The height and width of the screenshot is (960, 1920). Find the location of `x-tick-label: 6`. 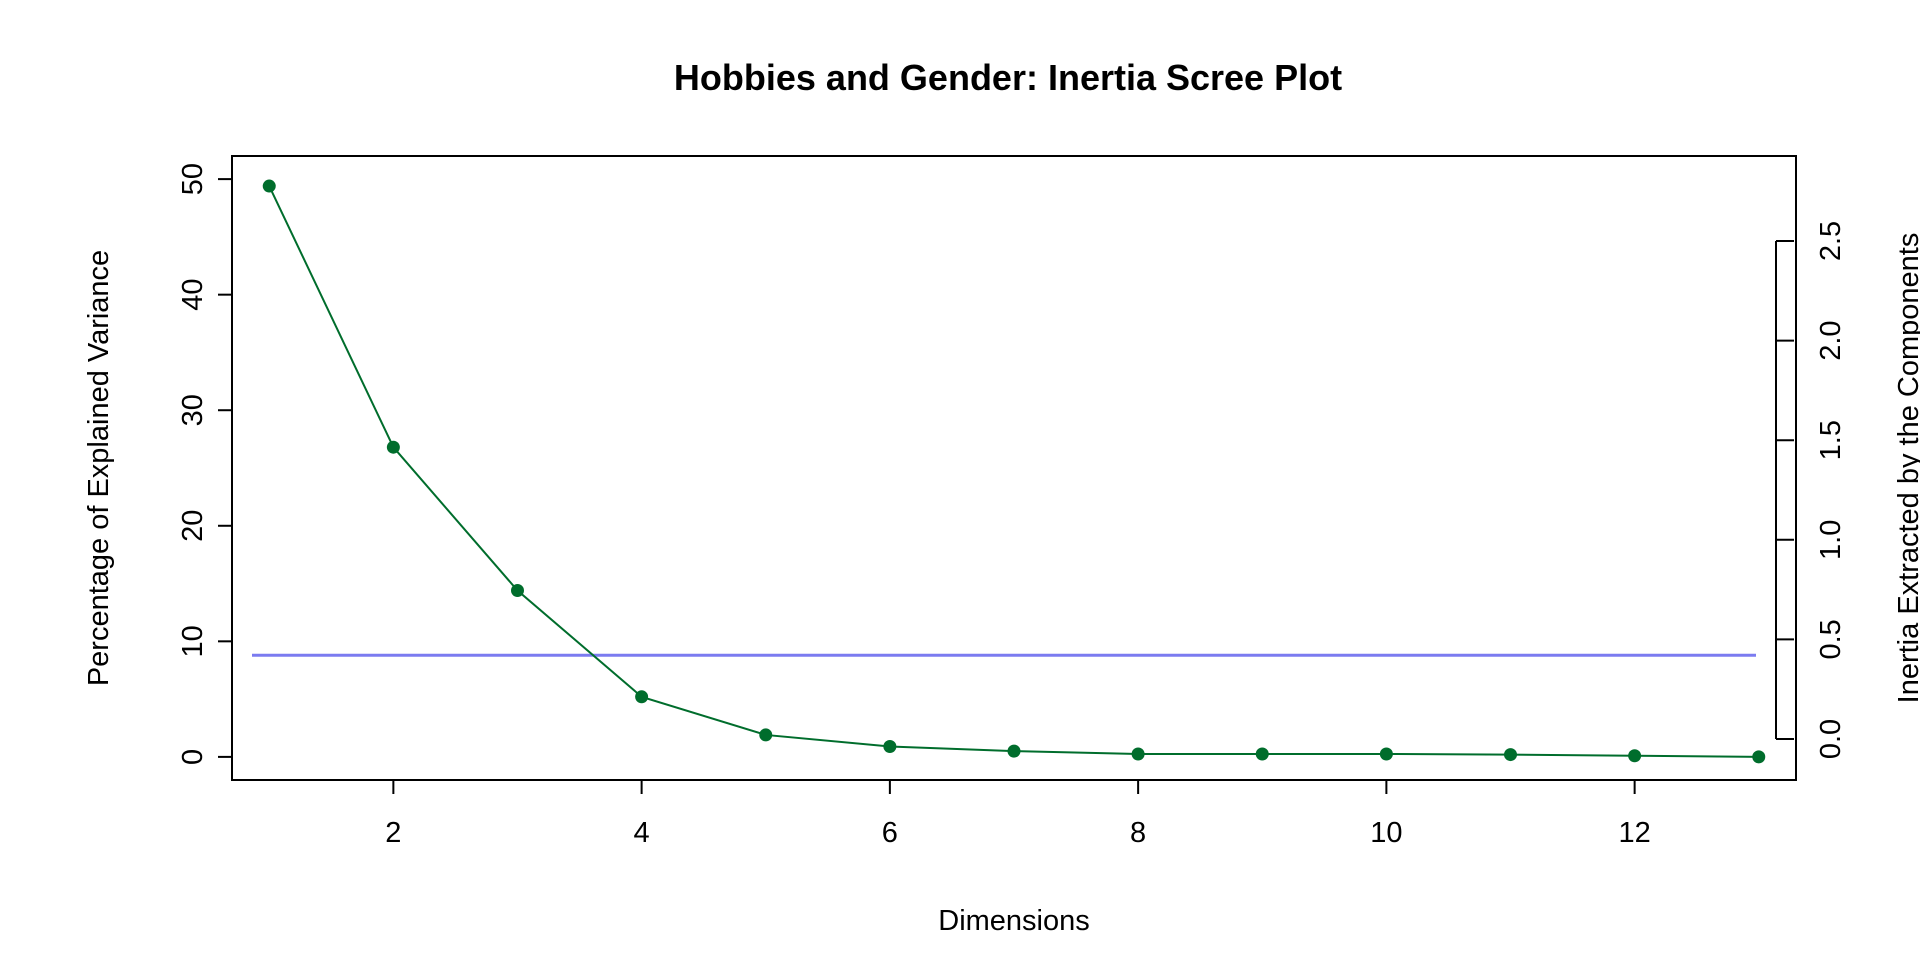

x-tick-label: 6 is located at coordinates (890, 833).